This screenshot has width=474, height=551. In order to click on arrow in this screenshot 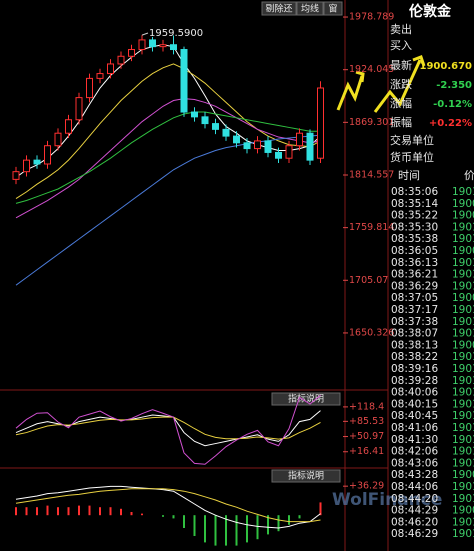, I will do `click(350, 93)`.